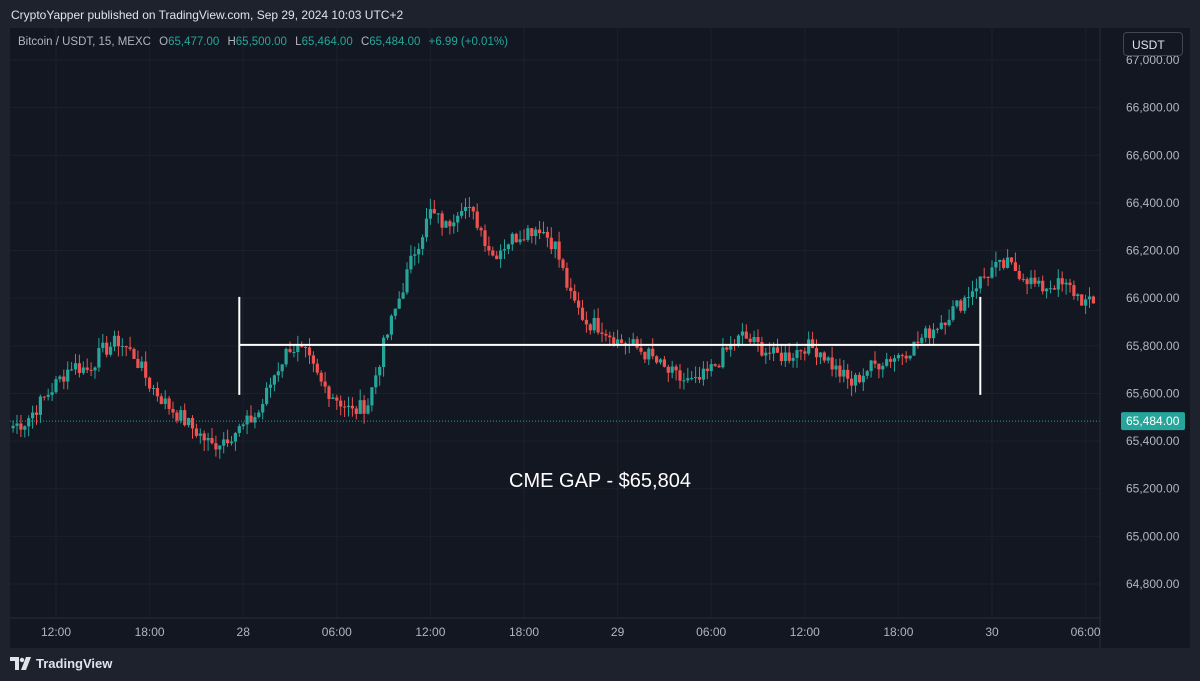  I want to click on price-tick-label: 66,600.00, so click(1153, 155).